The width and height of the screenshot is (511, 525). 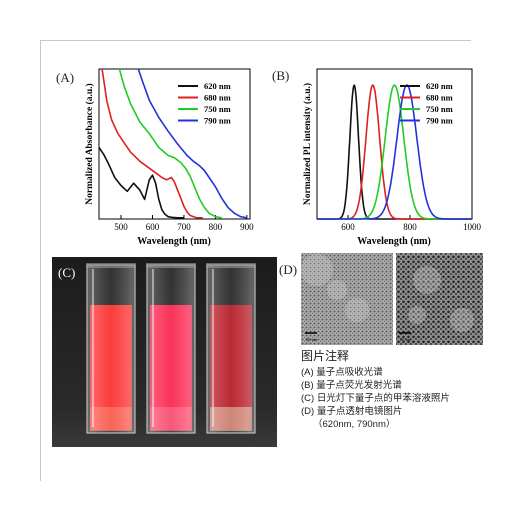 I want to click on caption-line-d: (D) 量子点透射电镜图片, so click(x=352, y=411).